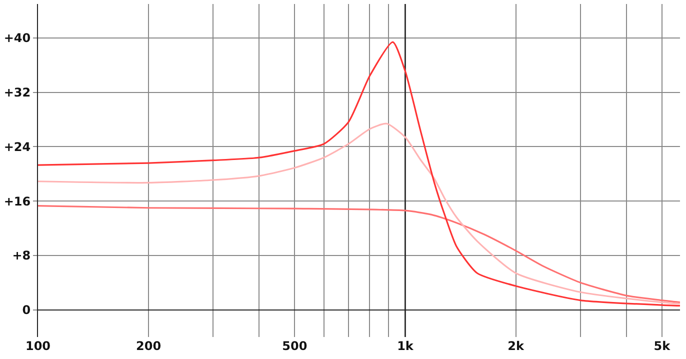 The image size is (686, 359). I want to click on x-tick-label: 500, so click(295, 346).